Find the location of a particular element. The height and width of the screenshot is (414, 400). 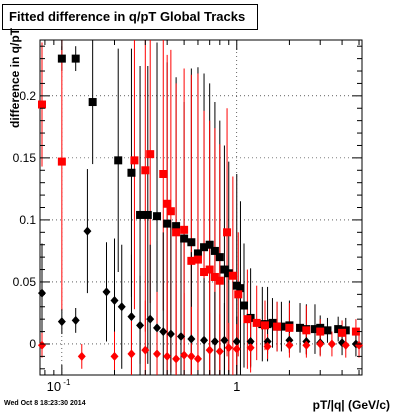

y-tick-label: 0.15 is located at coordinates (25, 158).